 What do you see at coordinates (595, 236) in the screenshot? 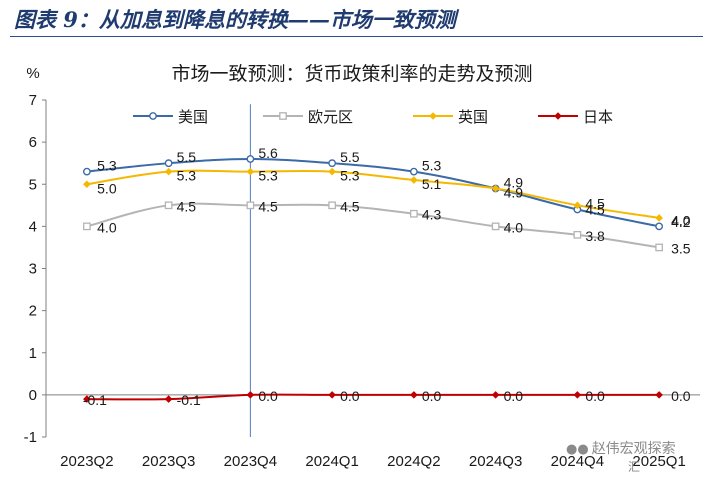
I see `data-label: 3.8` at bounding box center [595, 236].